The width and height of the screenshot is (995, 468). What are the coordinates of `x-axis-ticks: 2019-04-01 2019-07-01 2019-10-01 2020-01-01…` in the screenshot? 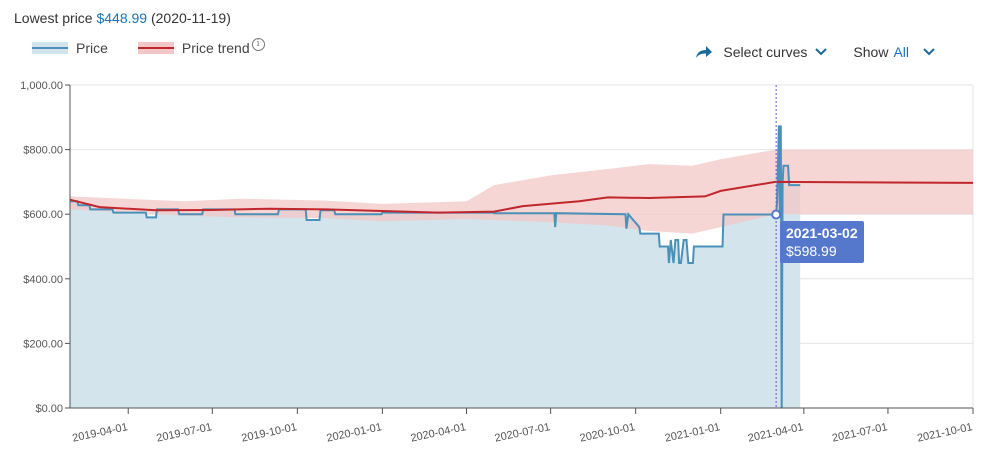 It's located at (522, 426).